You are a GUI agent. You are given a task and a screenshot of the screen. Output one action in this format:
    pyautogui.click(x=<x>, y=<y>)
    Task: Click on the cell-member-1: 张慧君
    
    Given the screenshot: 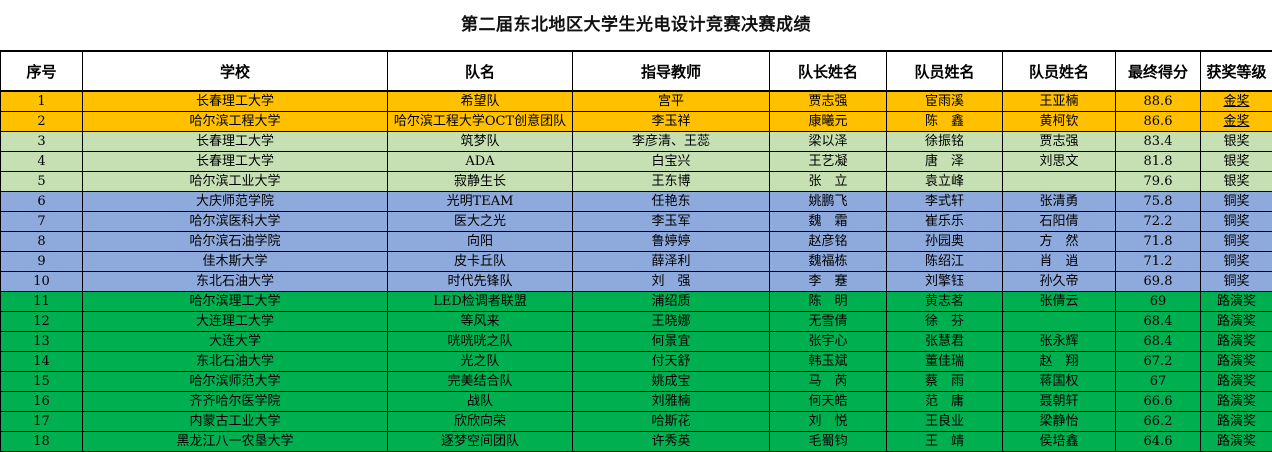 What is the action you would take?
    pyautogui.click(x=945, y=342)
    